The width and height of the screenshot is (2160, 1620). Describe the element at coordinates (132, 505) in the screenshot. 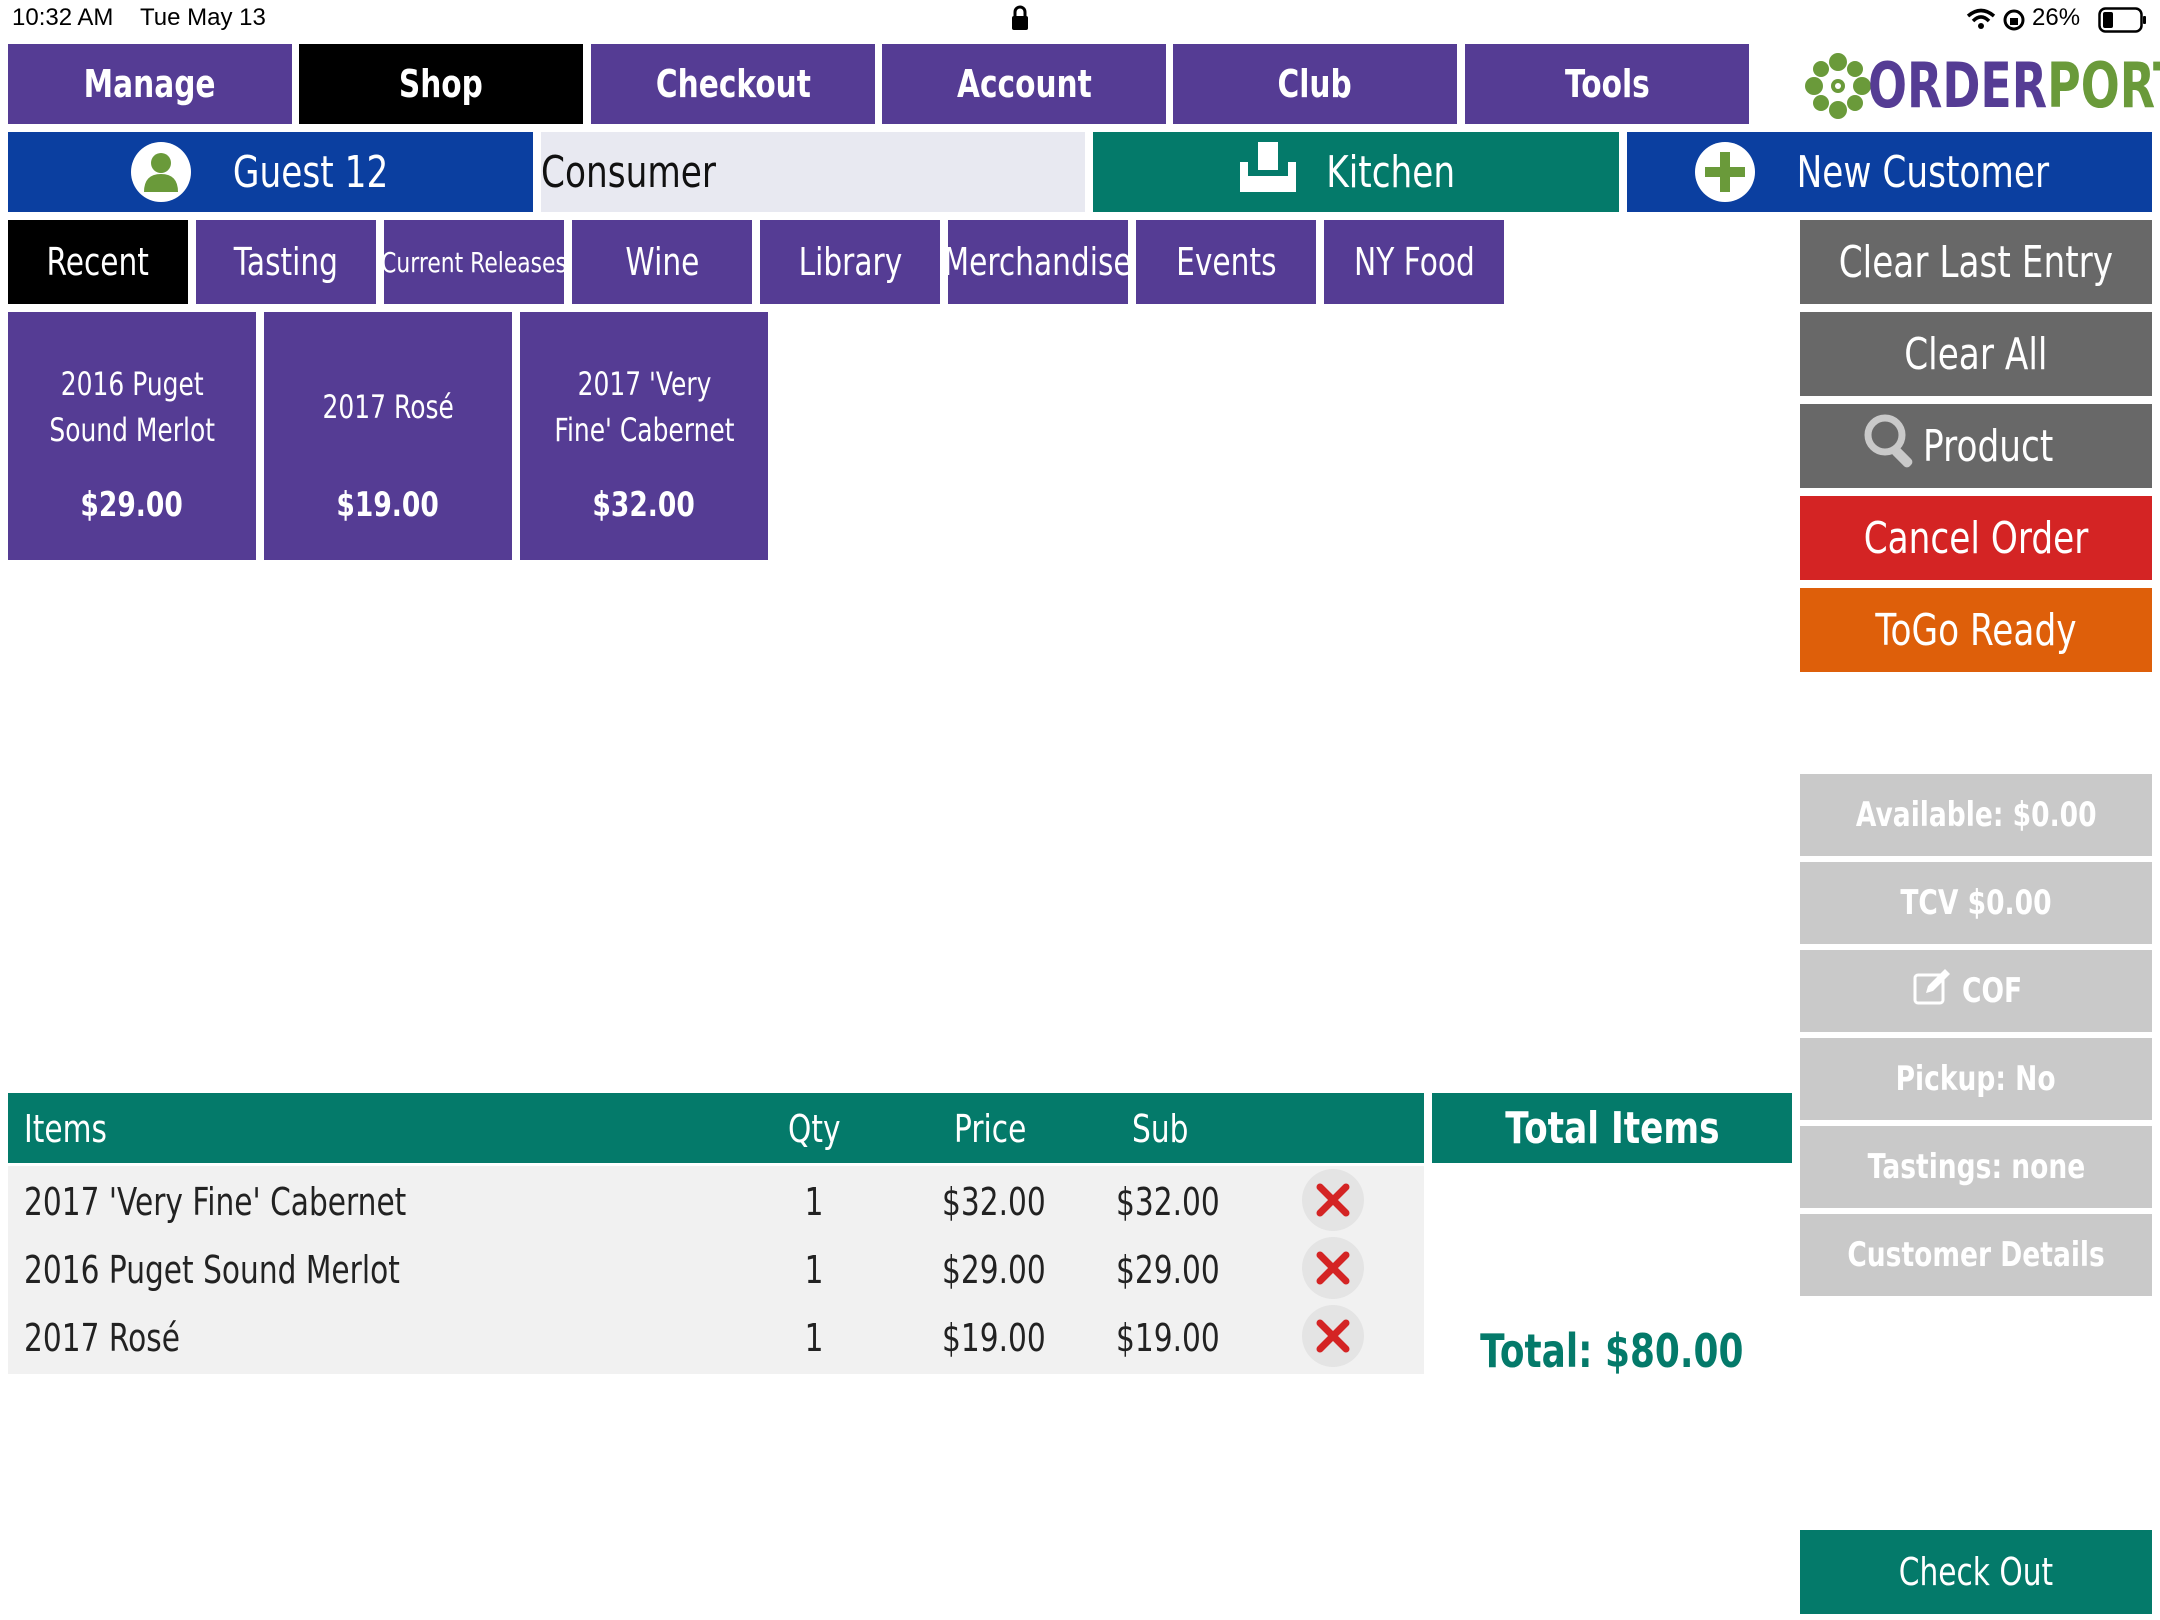

I see `product-price: $29.00` at that location.